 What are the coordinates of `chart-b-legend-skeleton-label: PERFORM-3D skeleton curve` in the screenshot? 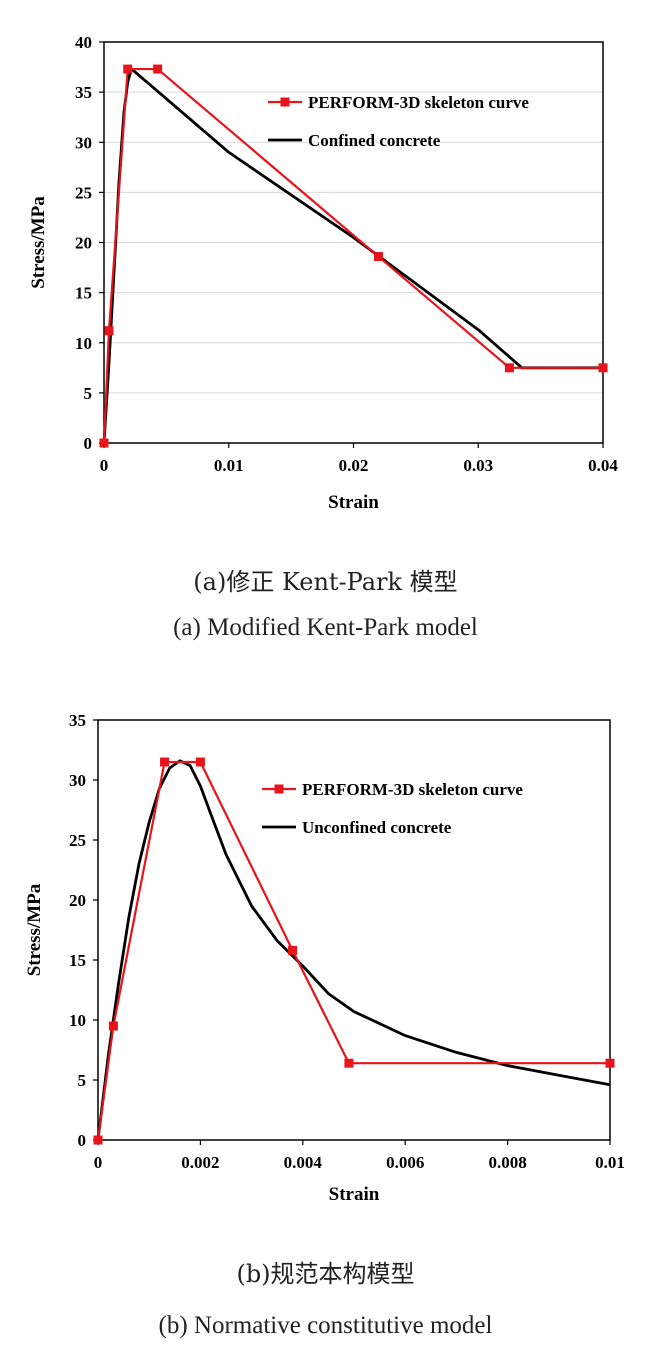 It's located at (412, 789).